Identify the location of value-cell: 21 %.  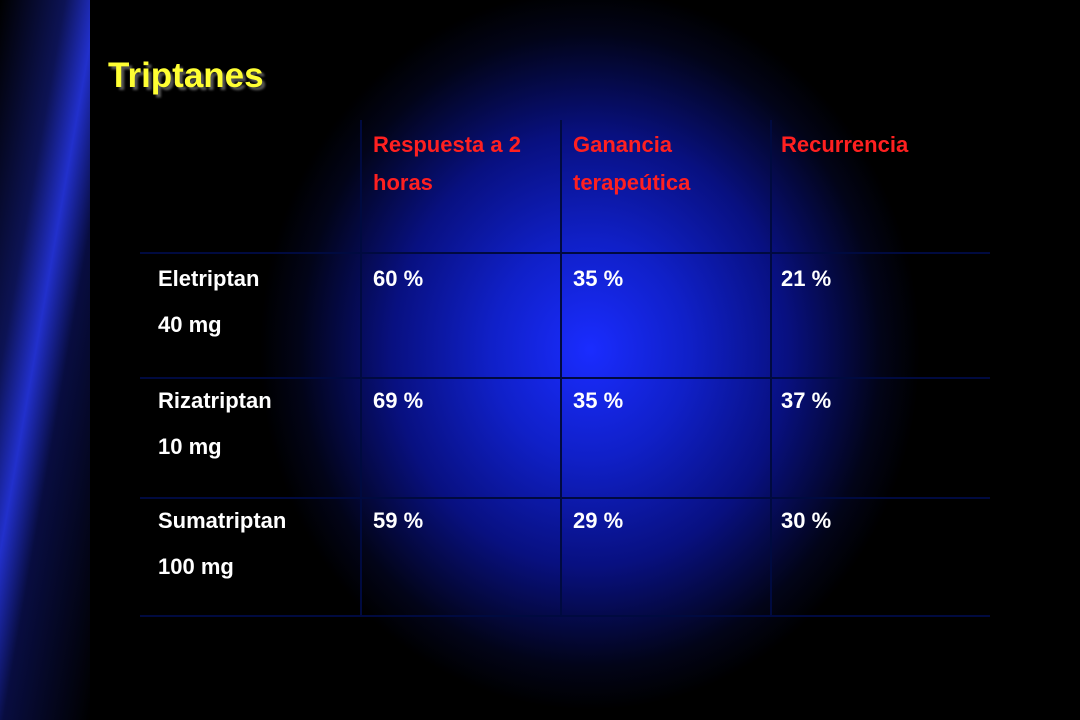
(806, 278).